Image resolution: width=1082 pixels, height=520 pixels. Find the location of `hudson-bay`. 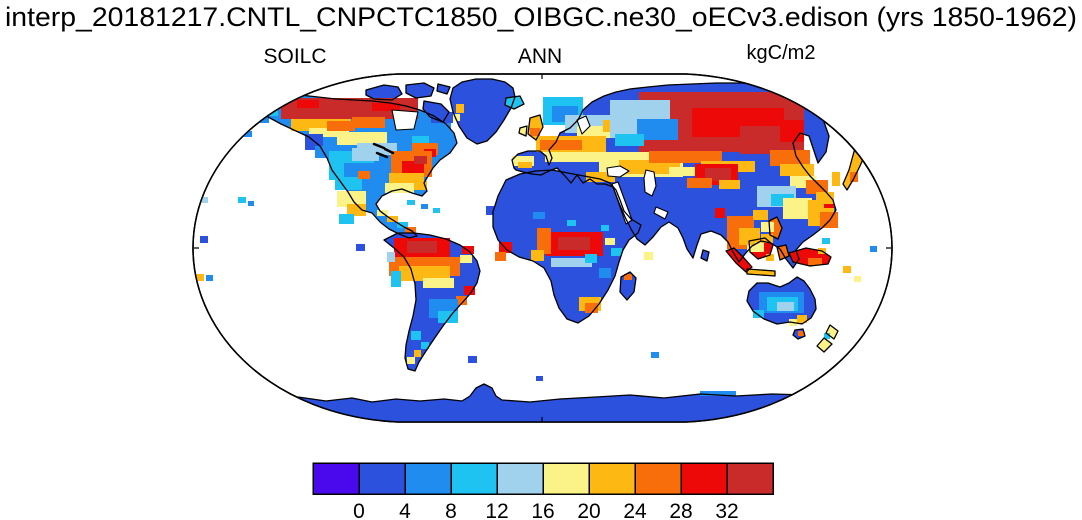

hudson-bay is located at coordinates (405, 120).